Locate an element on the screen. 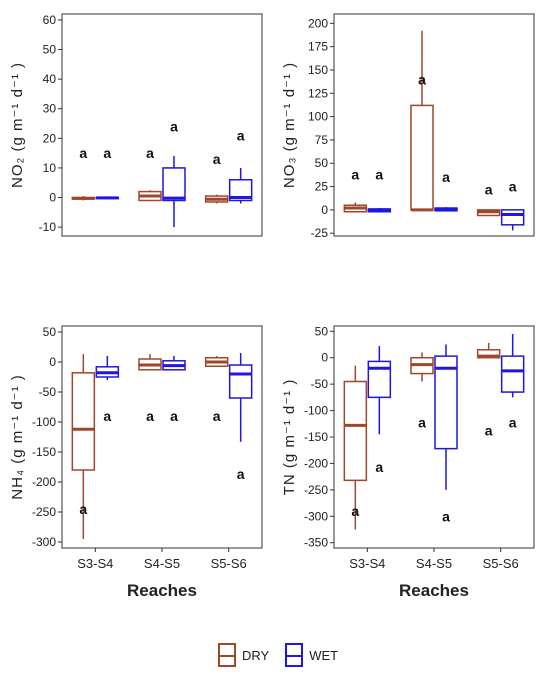 The image size is (550, 686). legend-label-wet: WET is located at coordinates (324, 655).